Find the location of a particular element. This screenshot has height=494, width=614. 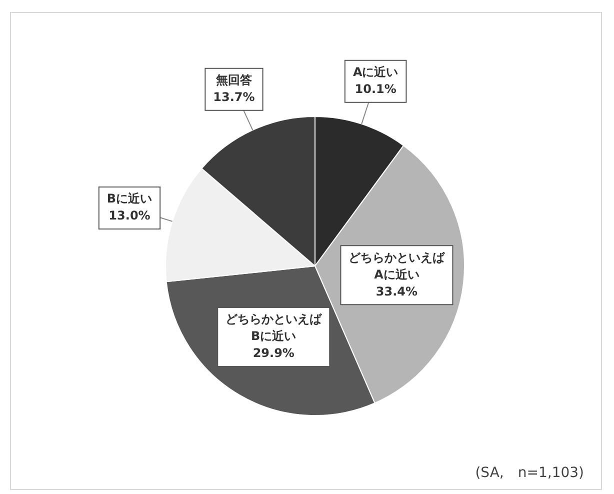

text: (SA, n=1,103) is located at coordinates (529, 473).